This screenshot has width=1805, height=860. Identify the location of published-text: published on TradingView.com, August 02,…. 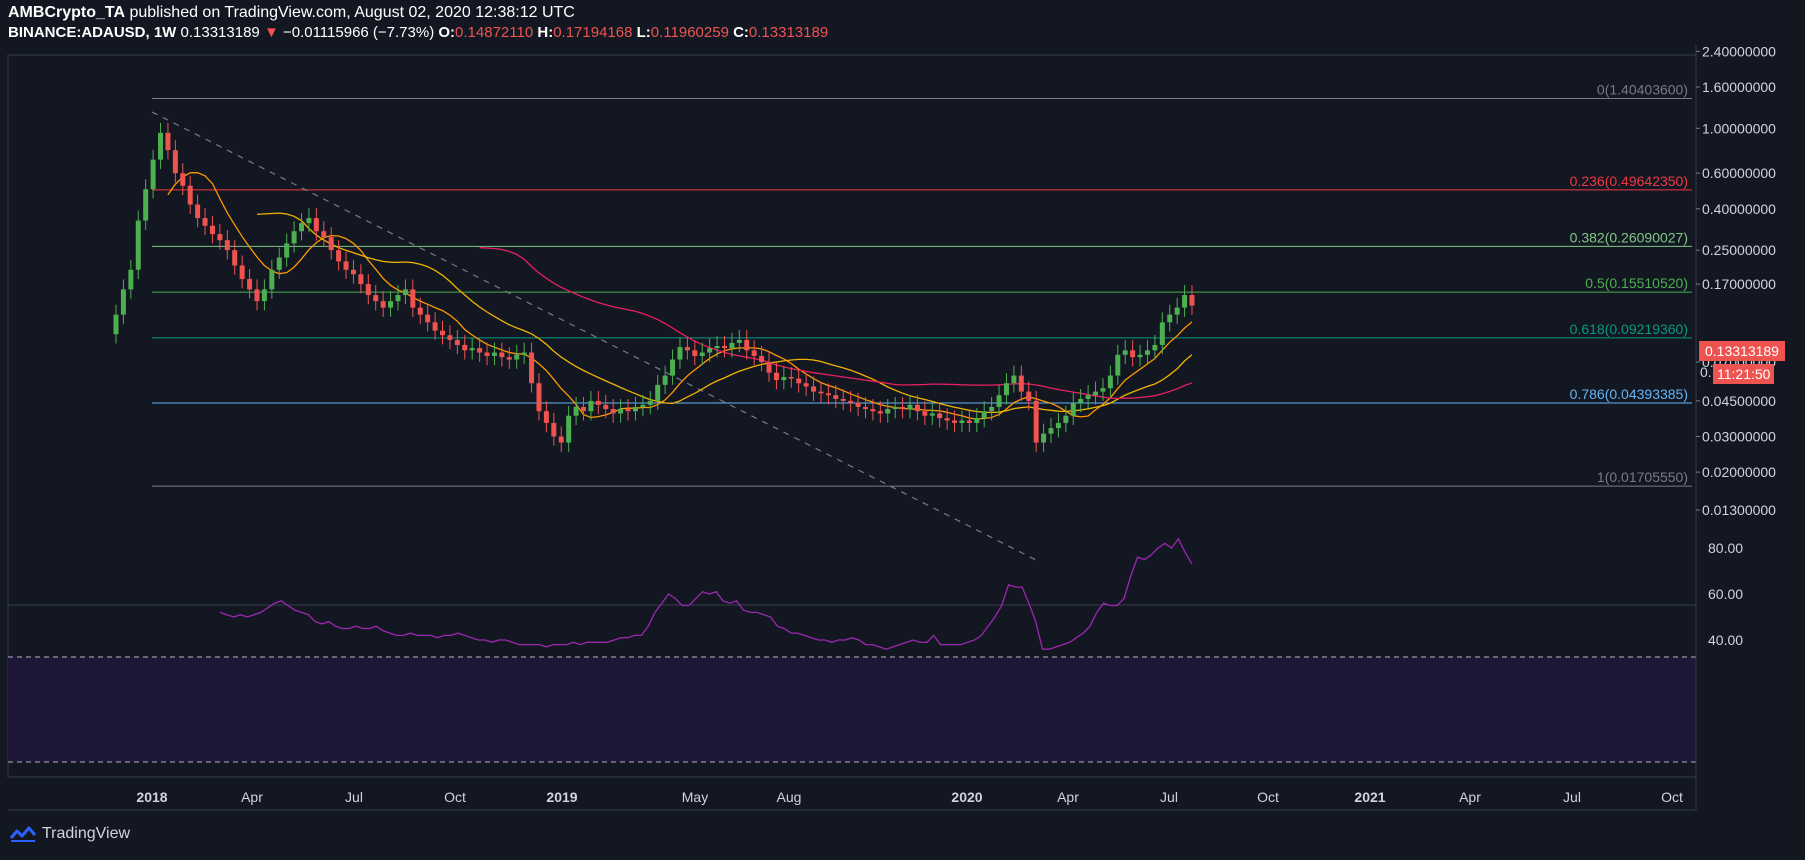
(352, 12).